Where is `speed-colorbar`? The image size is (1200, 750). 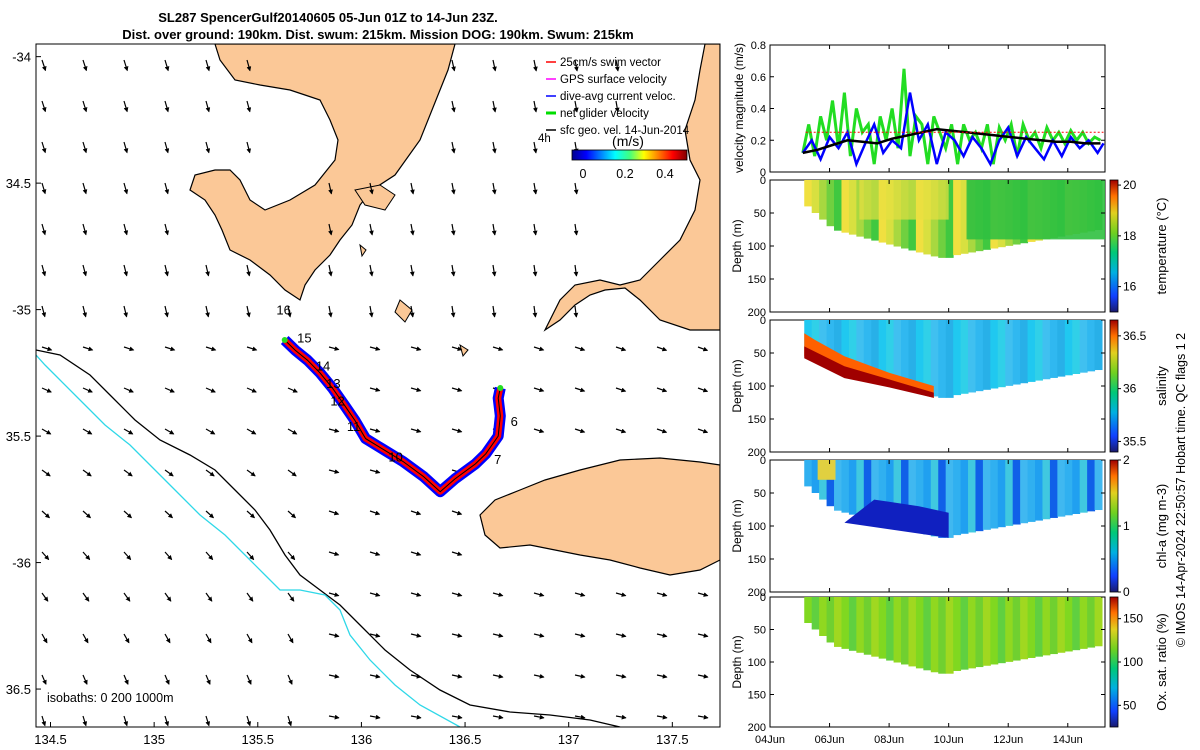 speed-colorbar is located at coordinates (629, 155).